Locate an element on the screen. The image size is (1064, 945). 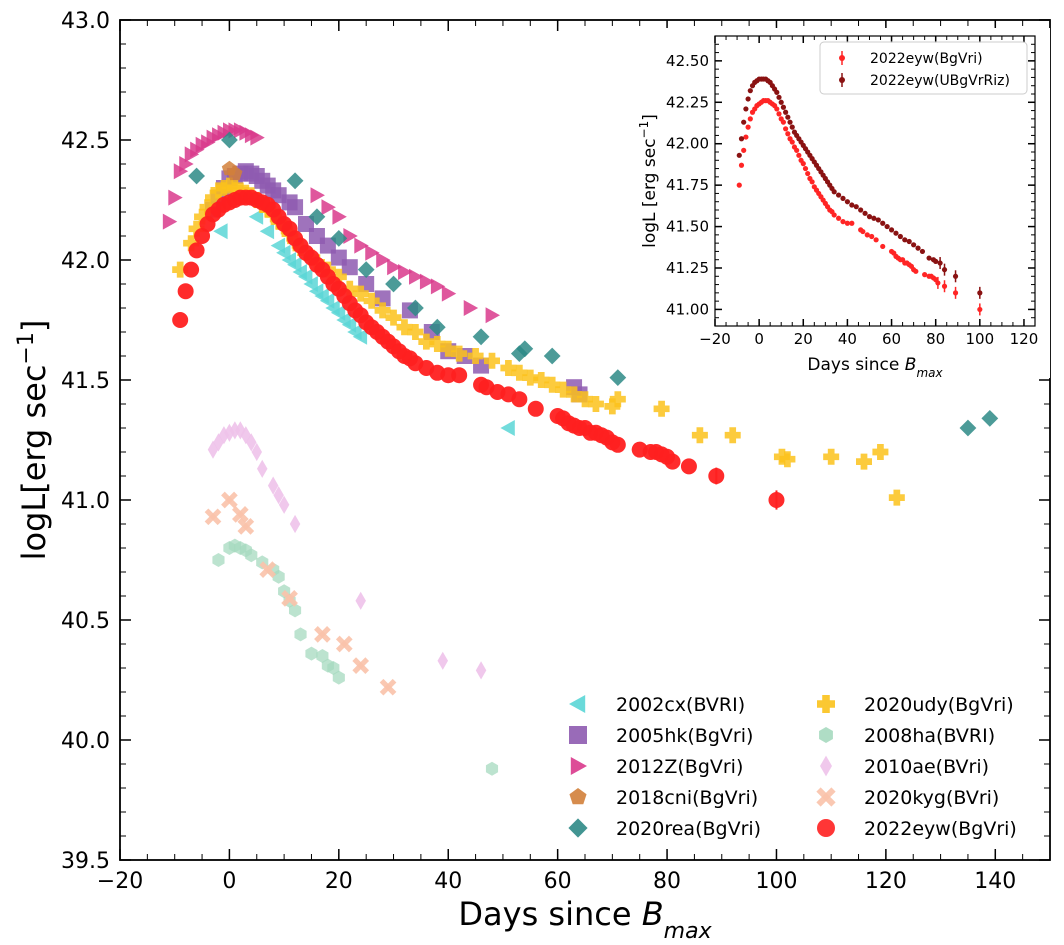
legend-item: 2010ae(BVri) is located at coordinates (904, 766).